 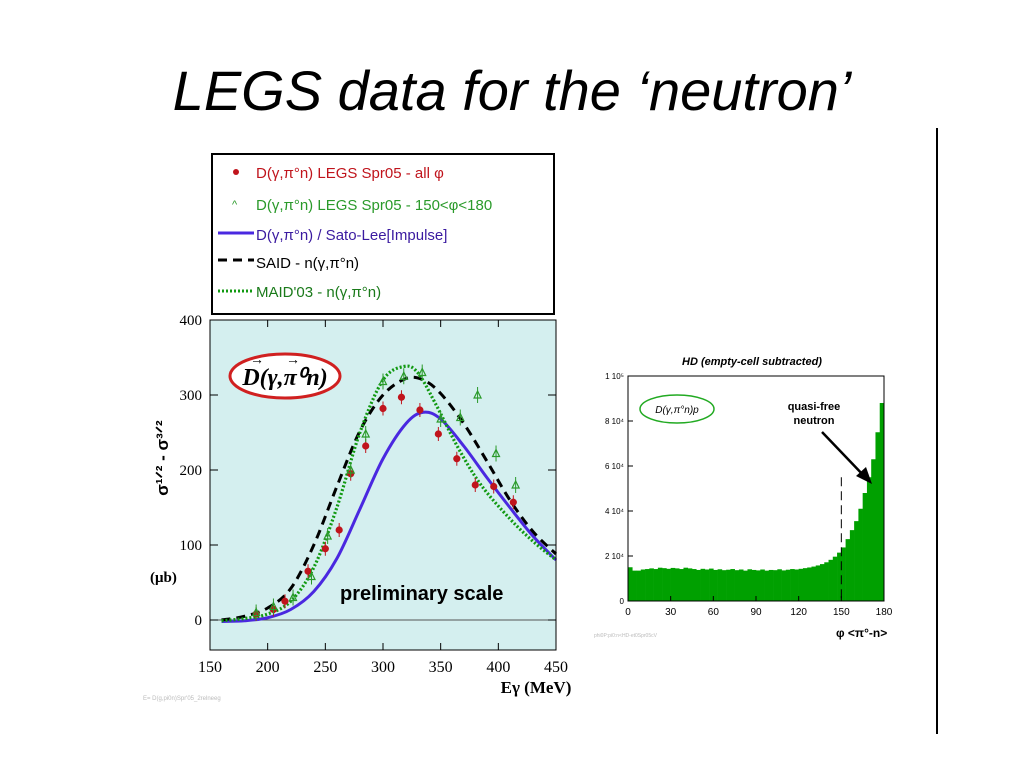 What do you see at coordinates (798, 612) in the screenshot?
I see `right-x-tick-label: 120` at bounding box center [798, 612].